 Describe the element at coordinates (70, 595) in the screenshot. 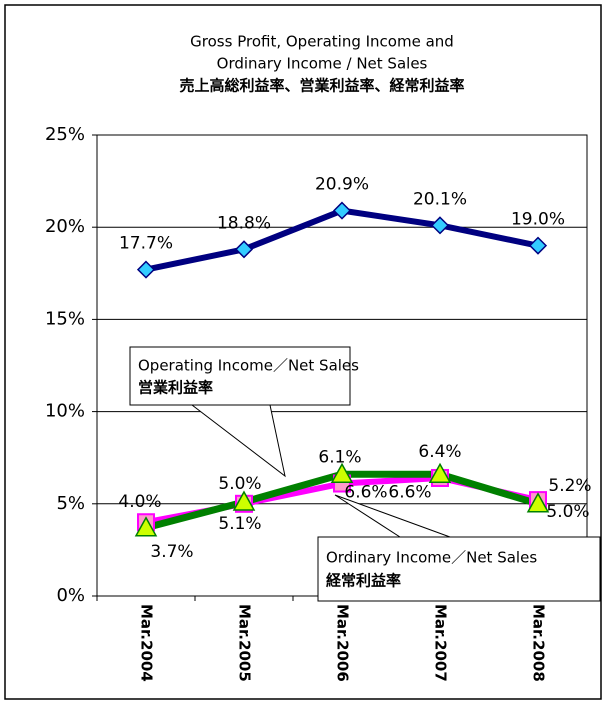

I see `y-tick-label: 0%` at that location.